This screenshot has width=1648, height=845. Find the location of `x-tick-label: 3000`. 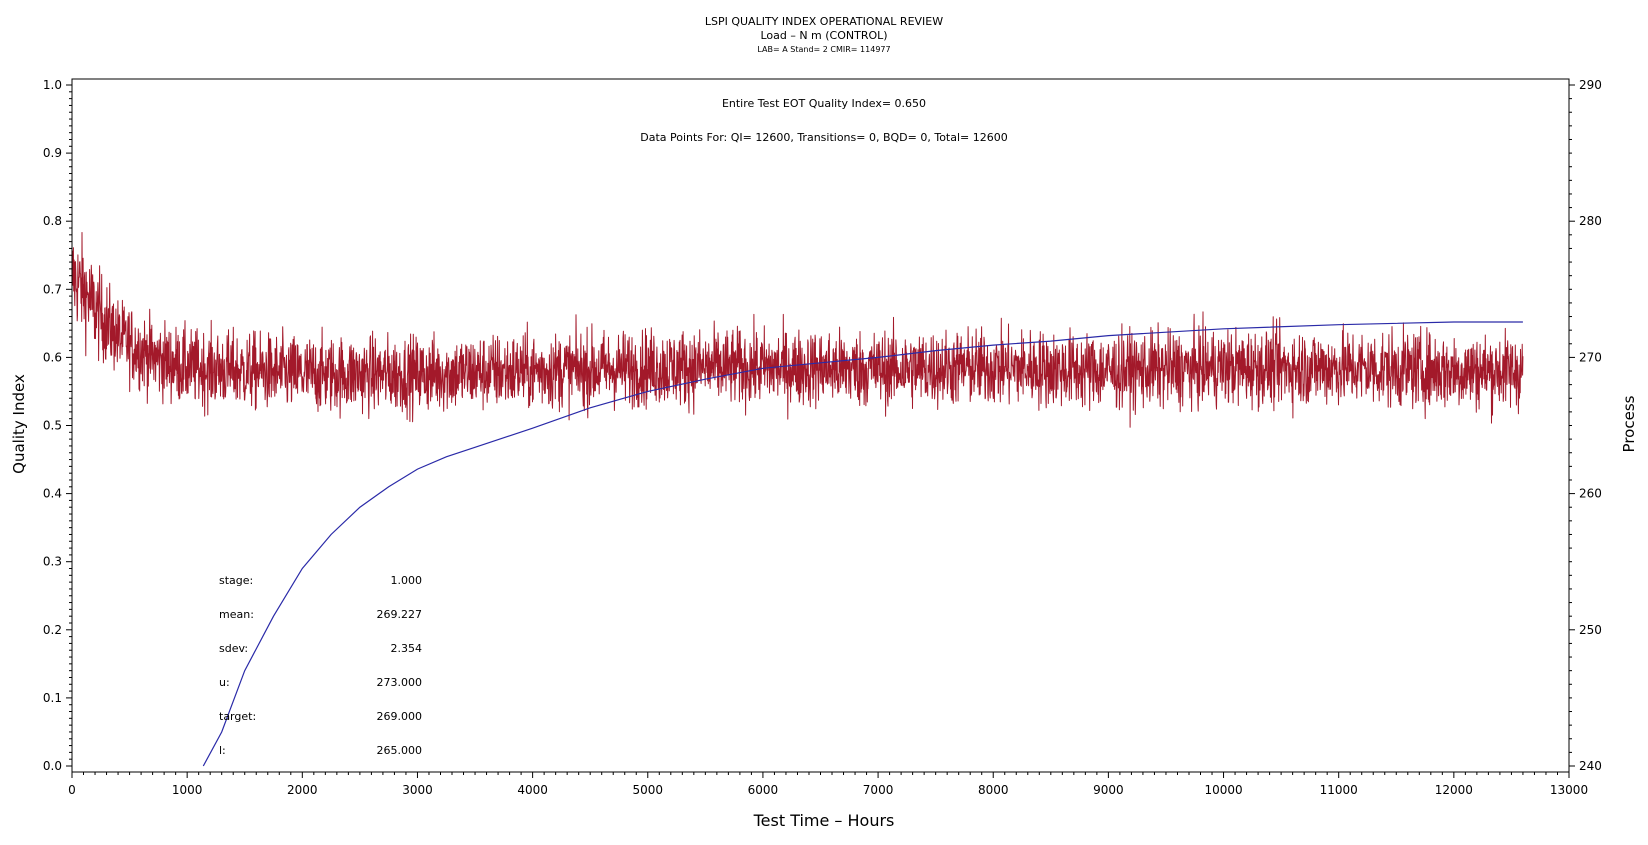

x-tick-label: 3000 is located at coordinates (417, 790).